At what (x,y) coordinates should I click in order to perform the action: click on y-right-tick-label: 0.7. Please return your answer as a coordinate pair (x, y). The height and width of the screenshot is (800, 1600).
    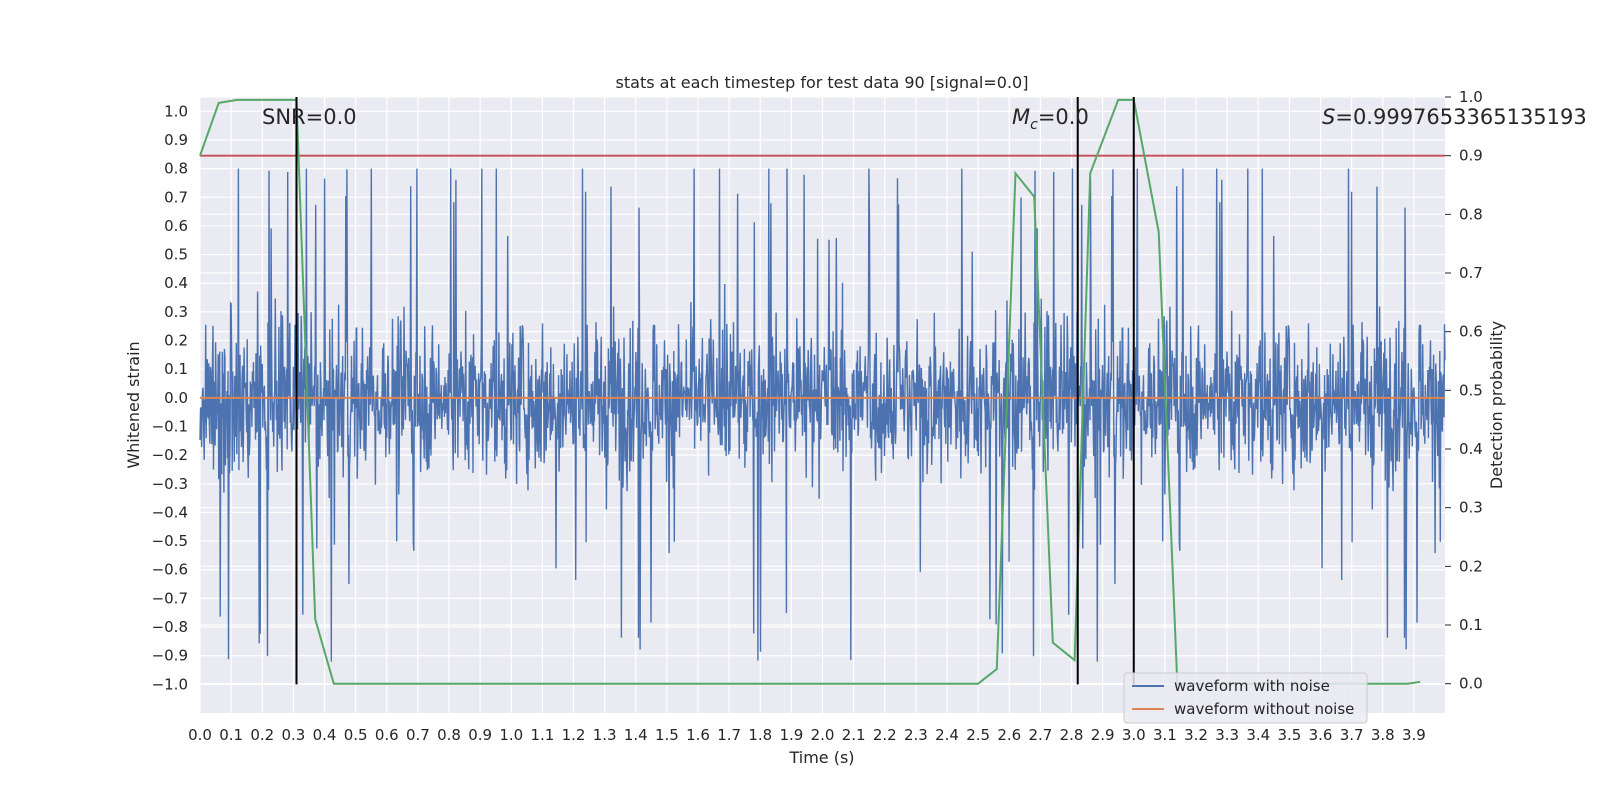
    Looking at the image, I should click on (1471, 273).